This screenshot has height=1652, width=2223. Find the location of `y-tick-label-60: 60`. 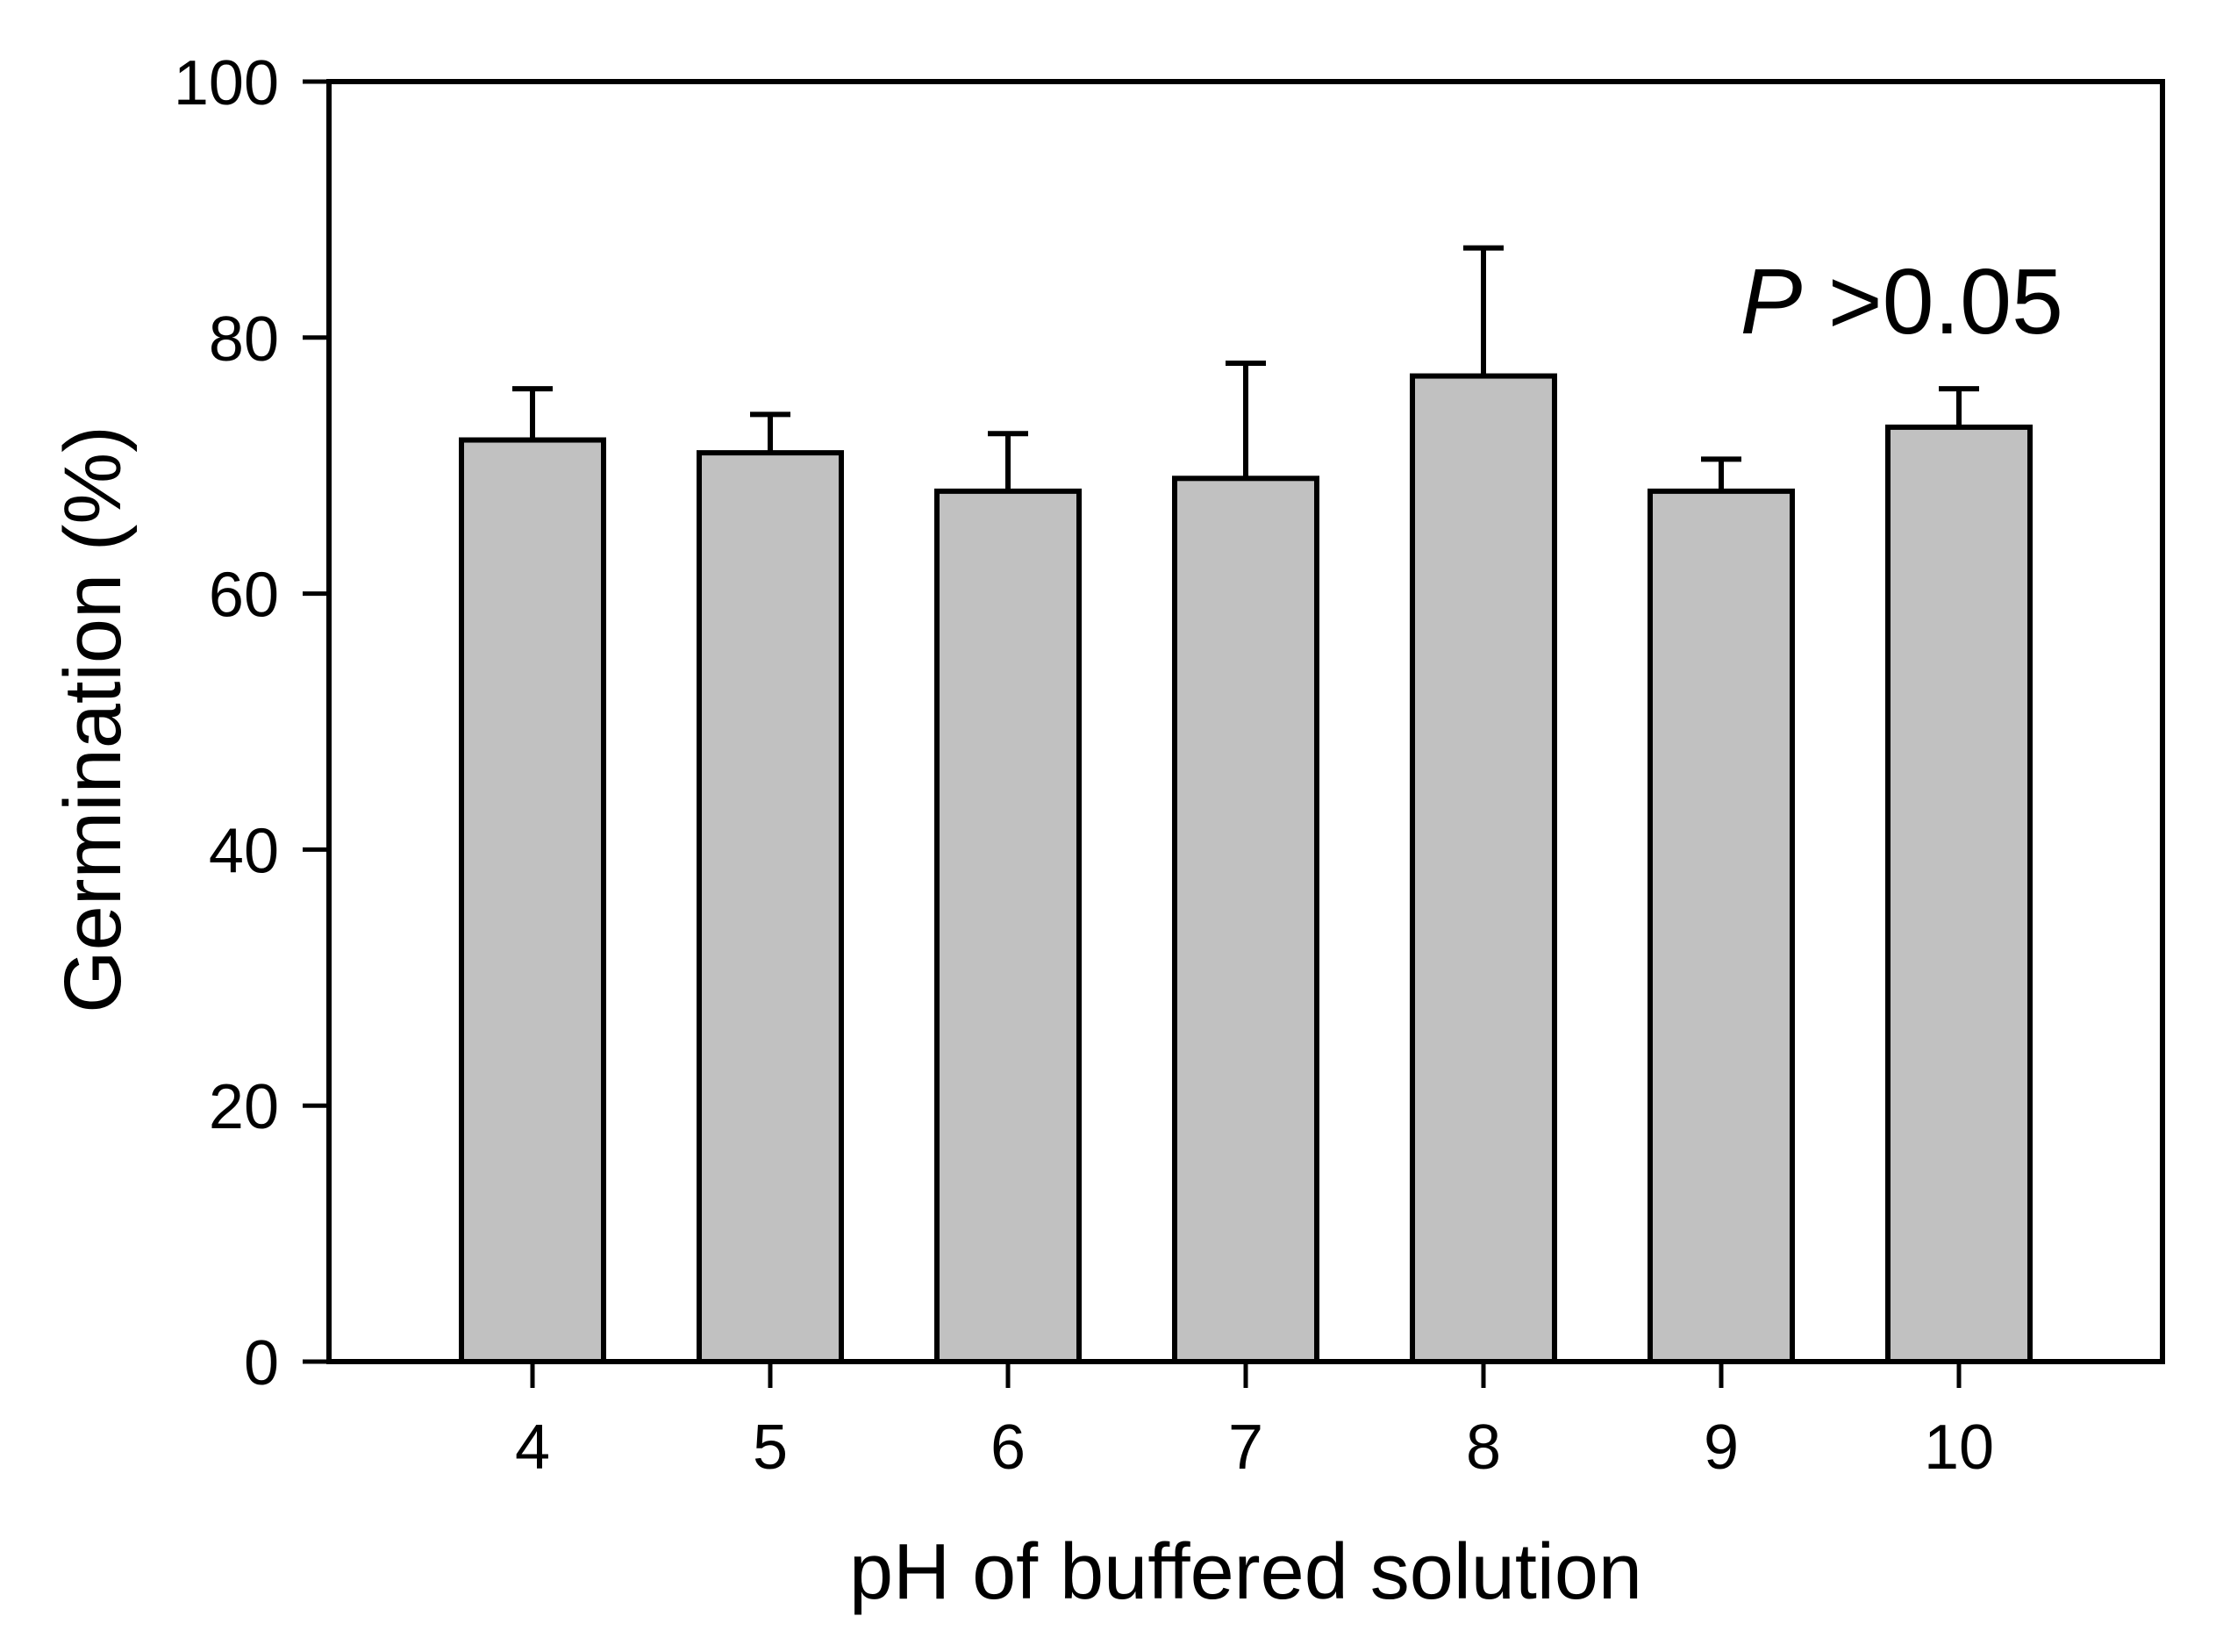

y-tick-label-60: 60 is located at coordinates (244, 596).